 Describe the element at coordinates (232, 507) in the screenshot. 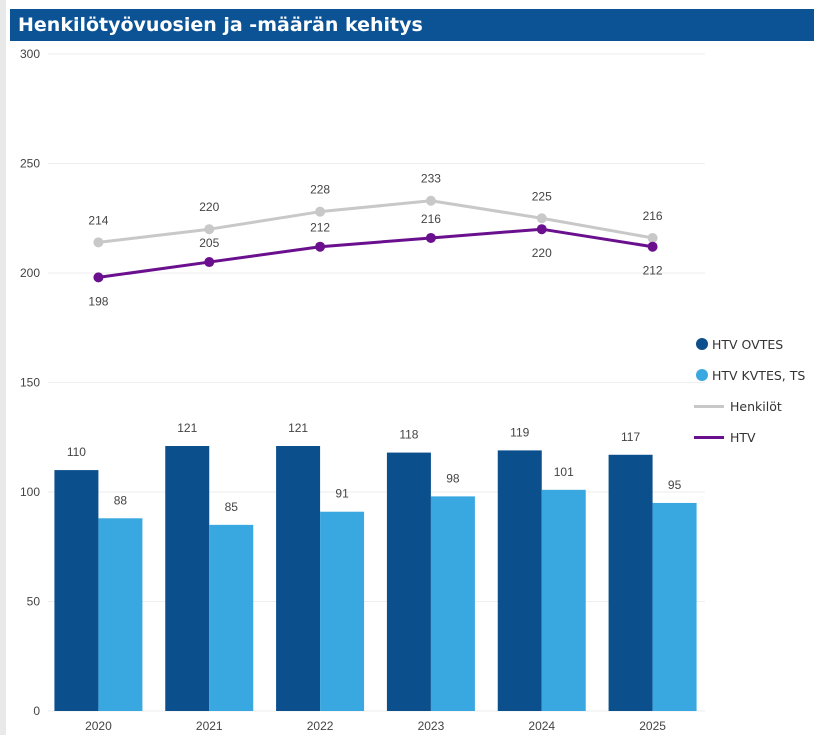

I see `bar-label-htv-kvtes: 85` at that location.